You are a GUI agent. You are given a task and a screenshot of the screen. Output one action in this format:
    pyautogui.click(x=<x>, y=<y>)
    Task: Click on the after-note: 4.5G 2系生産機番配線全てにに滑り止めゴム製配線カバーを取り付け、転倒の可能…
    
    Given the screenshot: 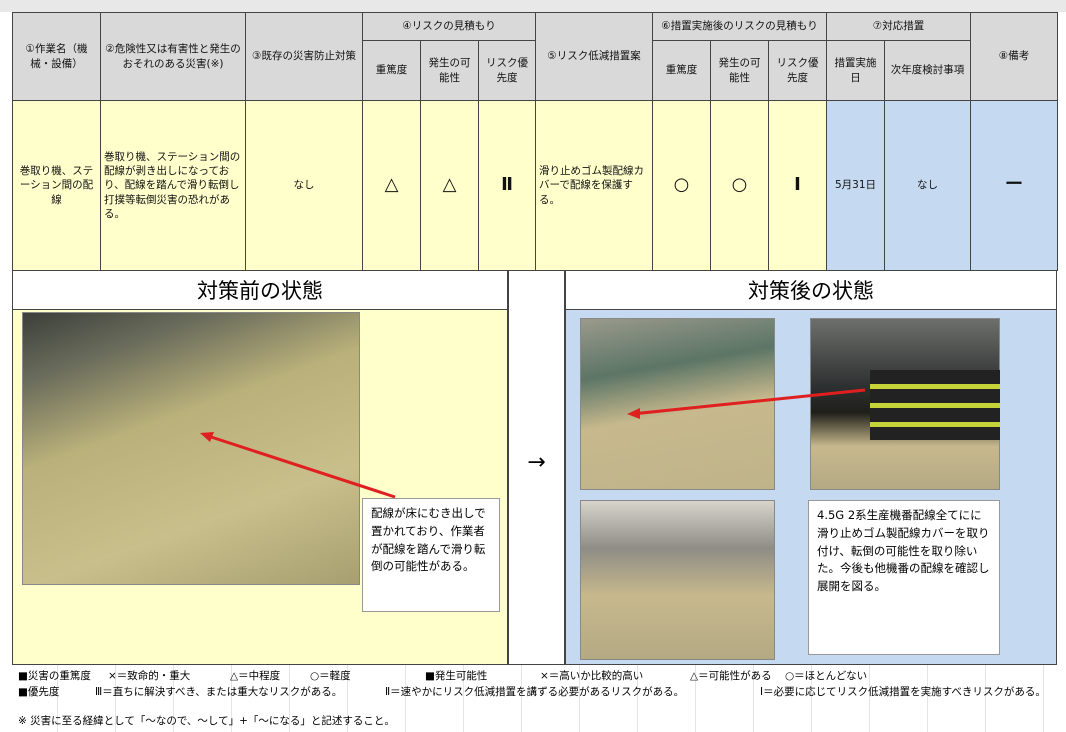 What is the action you would take?
    pyautogui.click(x=904, y=577)
    